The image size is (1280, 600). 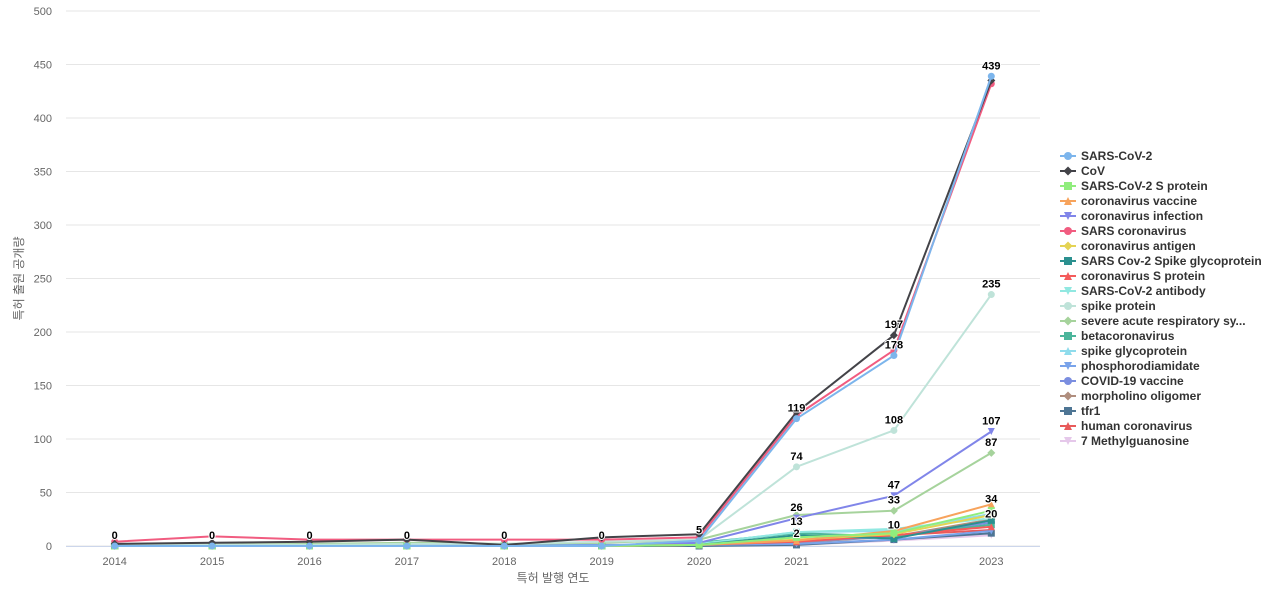 I want to click on y-tick-label: 200, so click(x=43, y=333).